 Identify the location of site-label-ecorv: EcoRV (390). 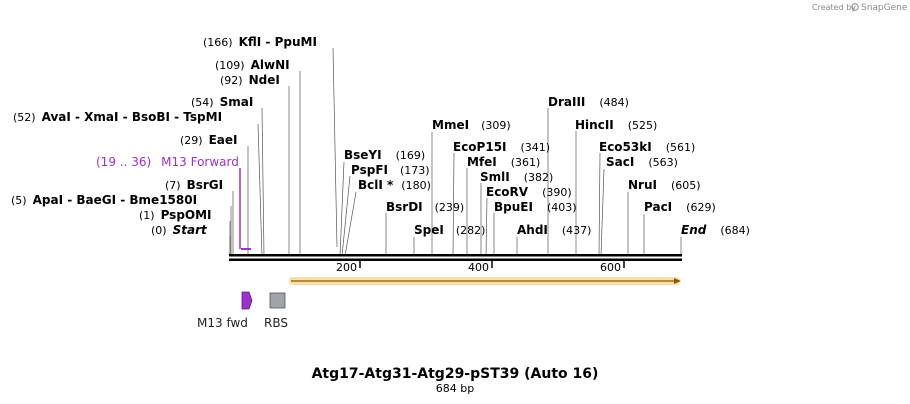
(529, 192).